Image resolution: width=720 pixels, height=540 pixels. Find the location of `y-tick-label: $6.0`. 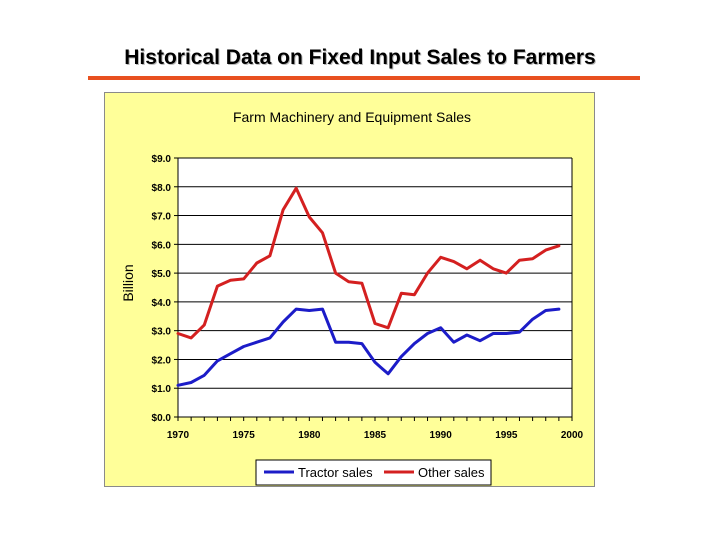

y-tick-label: $6.0 is located at coordinates (162, 245).